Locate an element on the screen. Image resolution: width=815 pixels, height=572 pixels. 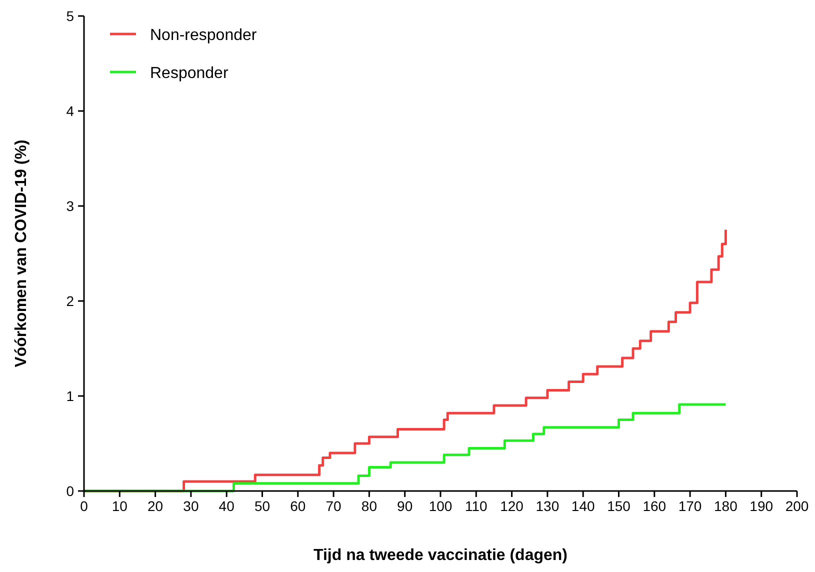
x-tick-label: 50 is located at coordinates (262, 506).